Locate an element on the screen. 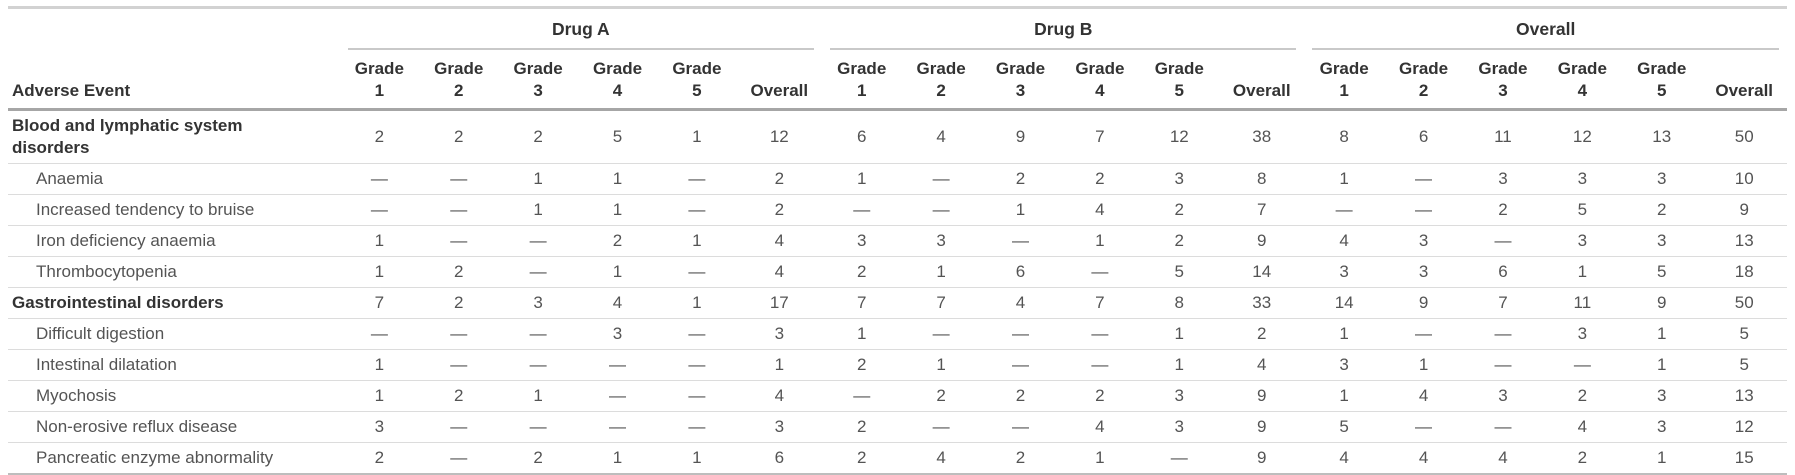 The height and width of the screenshot is (475, 1795). cell-drug-a-grade-3: — is located at coordinates (538, 334).